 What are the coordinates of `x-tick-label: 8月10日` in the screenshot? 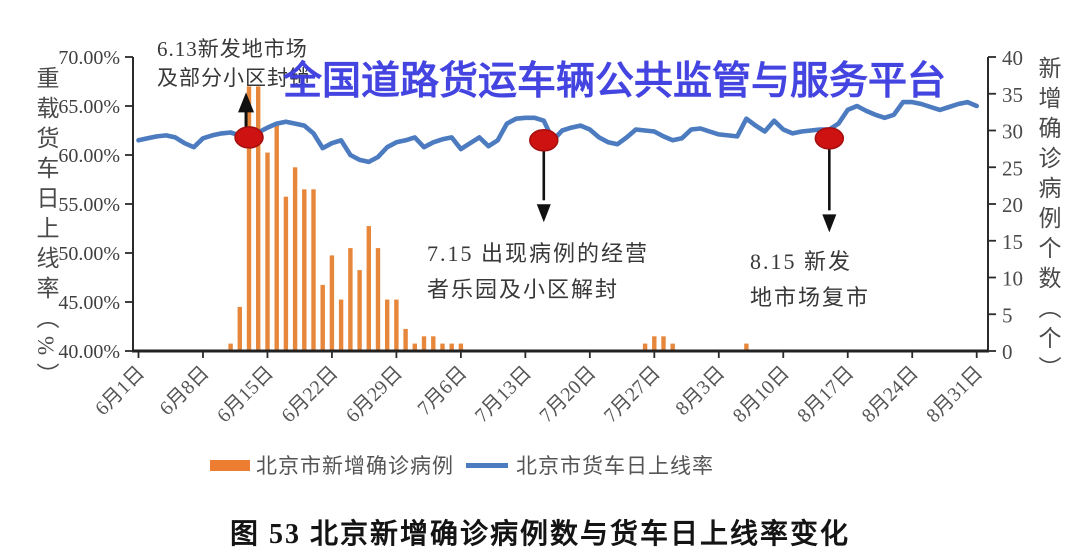 It's located at (761, 394).